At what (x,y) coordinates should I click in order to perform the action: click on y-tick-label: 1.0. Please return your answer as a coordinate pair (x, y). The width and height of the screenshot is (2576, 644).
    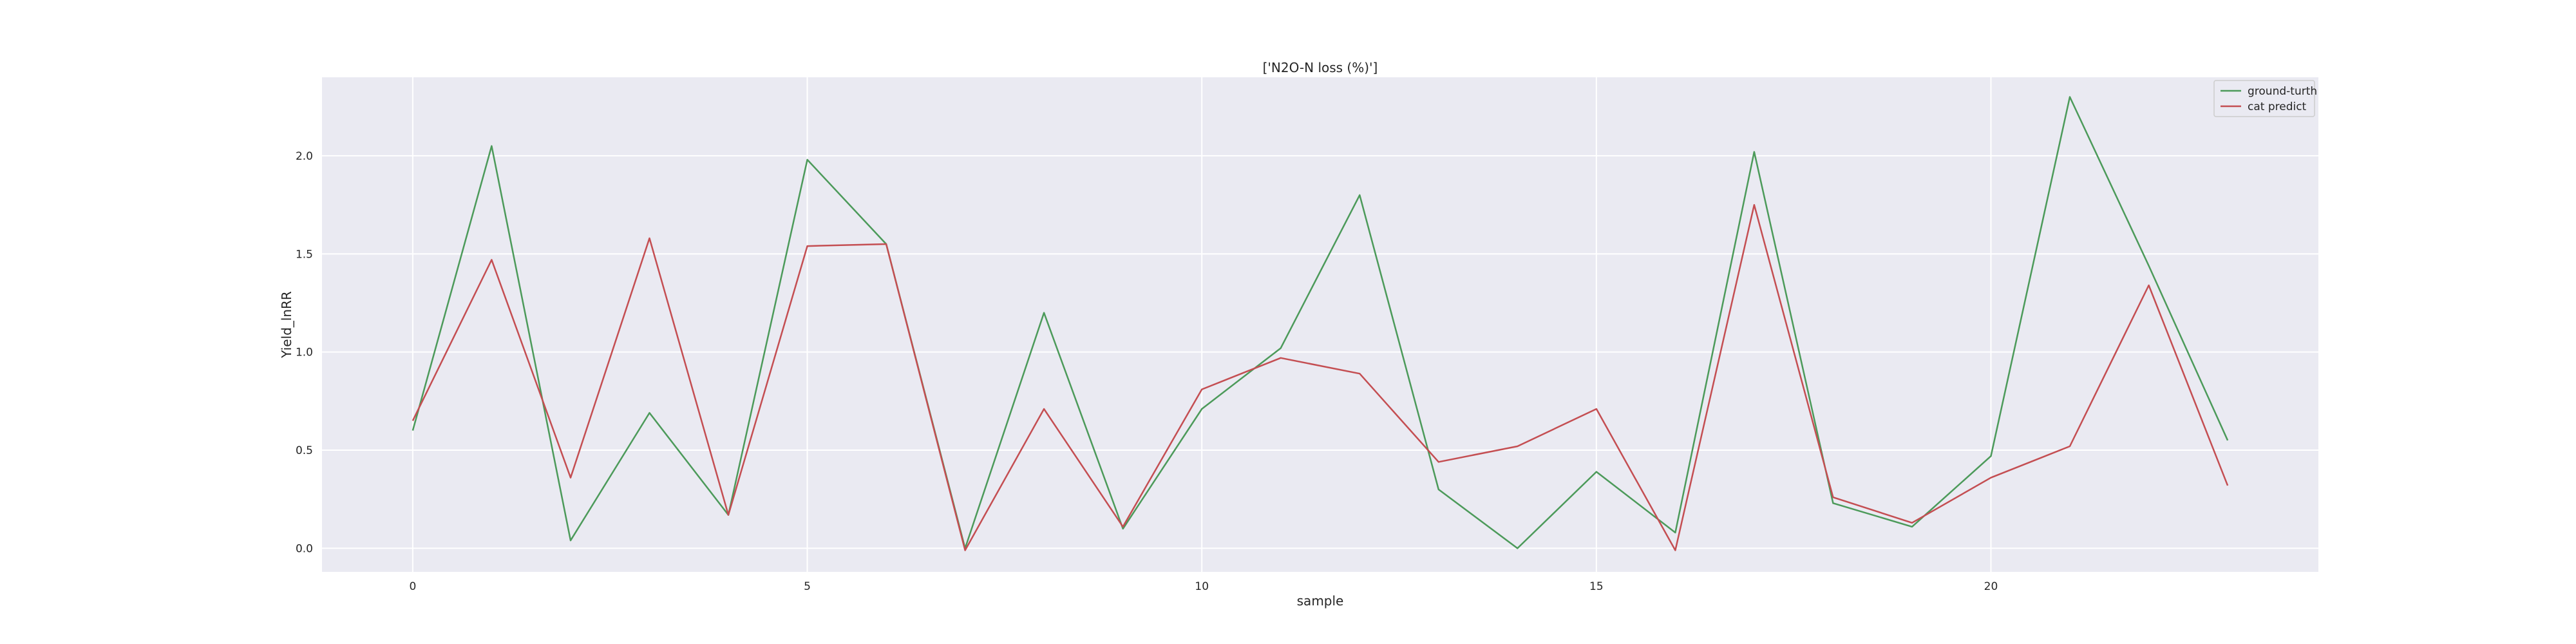
    Looking at the image, I should click on (304, 352).